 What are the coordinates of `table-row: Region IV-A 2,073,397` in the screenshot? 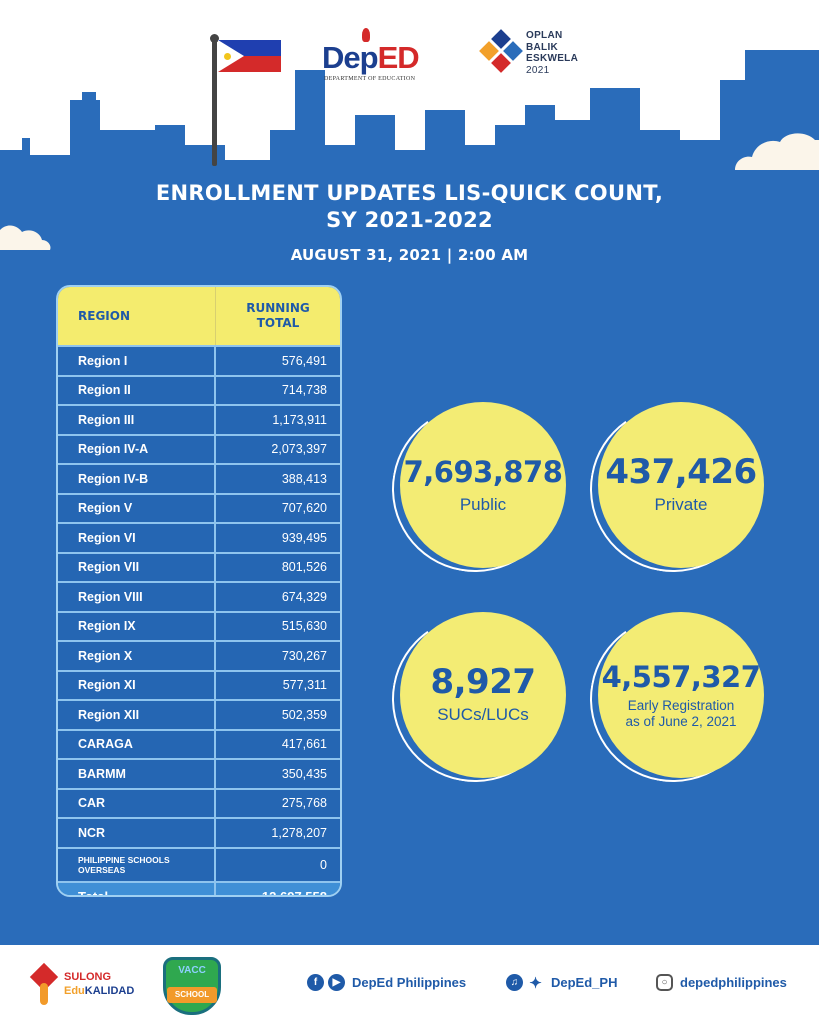 It's located at (199, 448).